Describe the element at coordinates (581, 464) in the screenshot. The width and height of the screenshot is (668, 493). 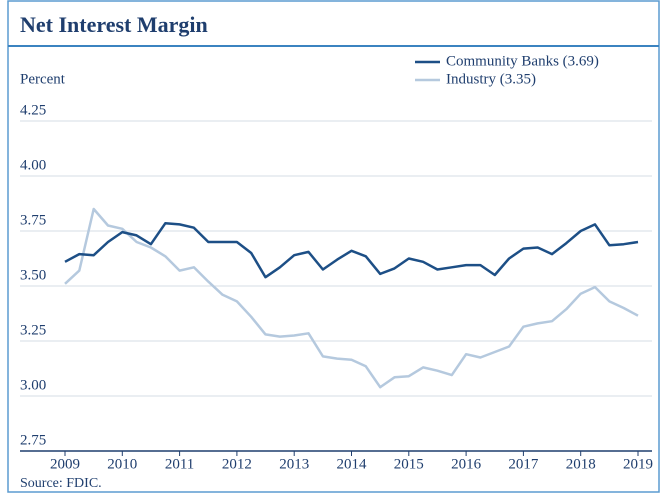
I see `x-tick-label: 2018` at that location.